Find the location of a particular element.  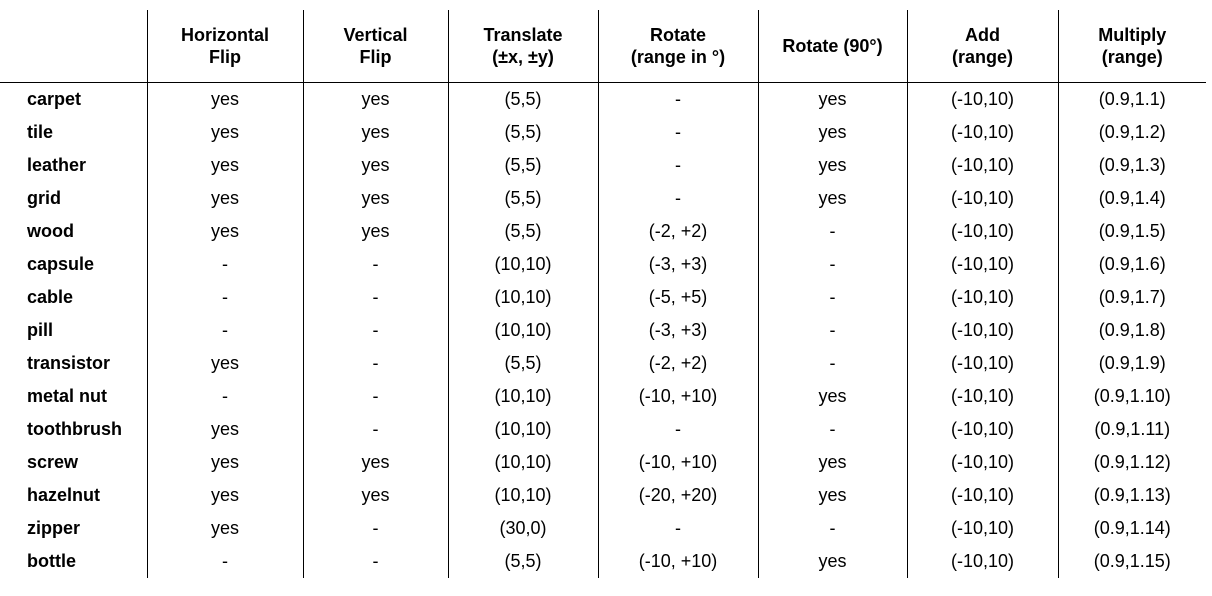

cell: (0.9,1.9) is located at coordinates (1131, 363).